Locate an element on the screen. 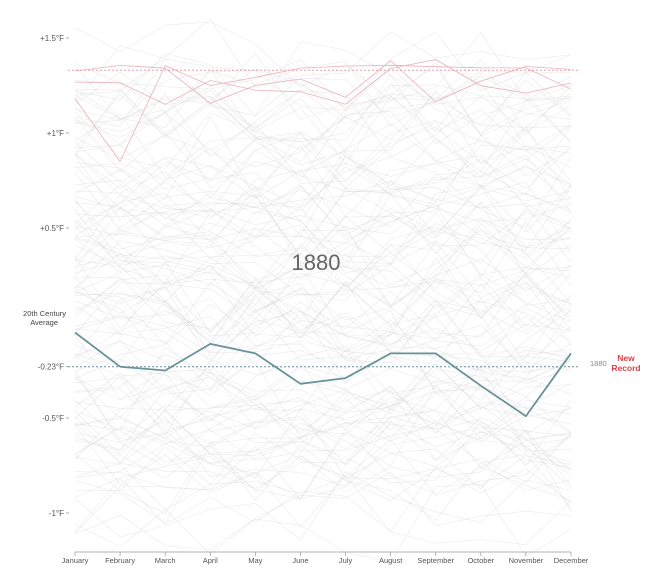 This screenshot has height=588, width=670. y-tick-label: -0.5°F is located at coordinates (53, 418).